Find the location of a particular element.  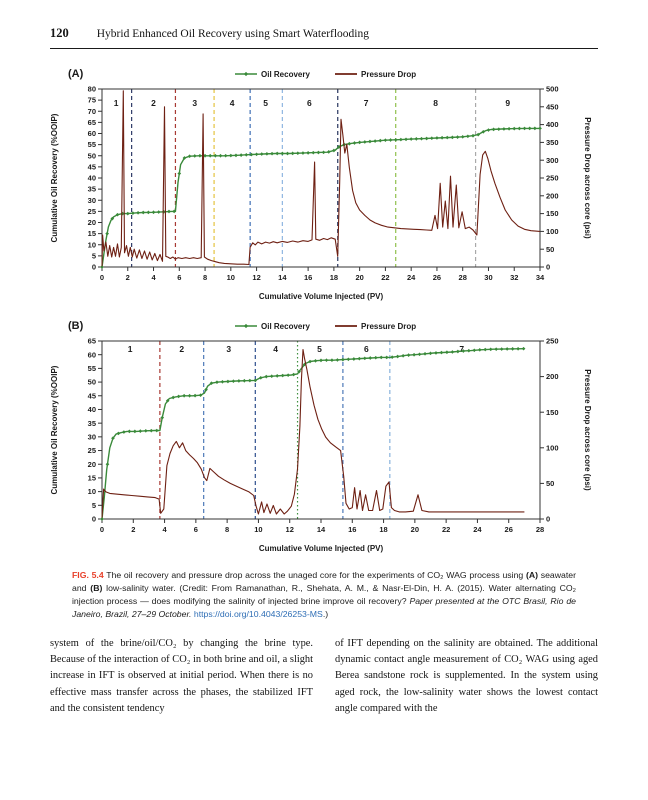

svg-text: 18 is located at coordinates (383, 529).